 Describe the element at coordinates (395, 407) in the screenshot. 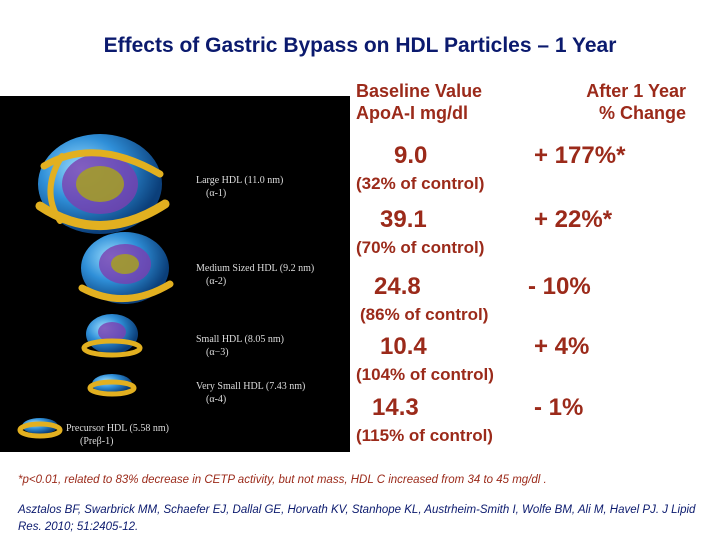

I see `row5-baseline-value: 14.3` at that location.